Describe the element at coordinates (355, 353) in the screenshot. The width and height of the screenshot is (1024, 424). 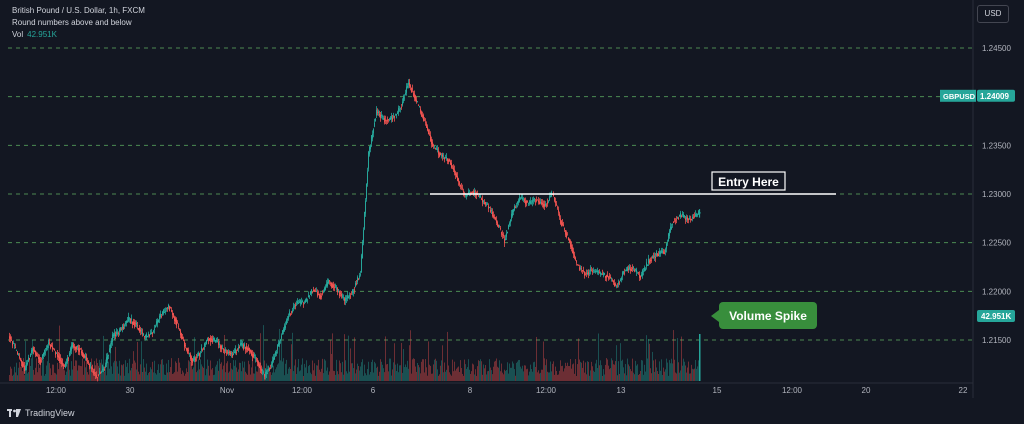
I see `volume-histogram` at that location.